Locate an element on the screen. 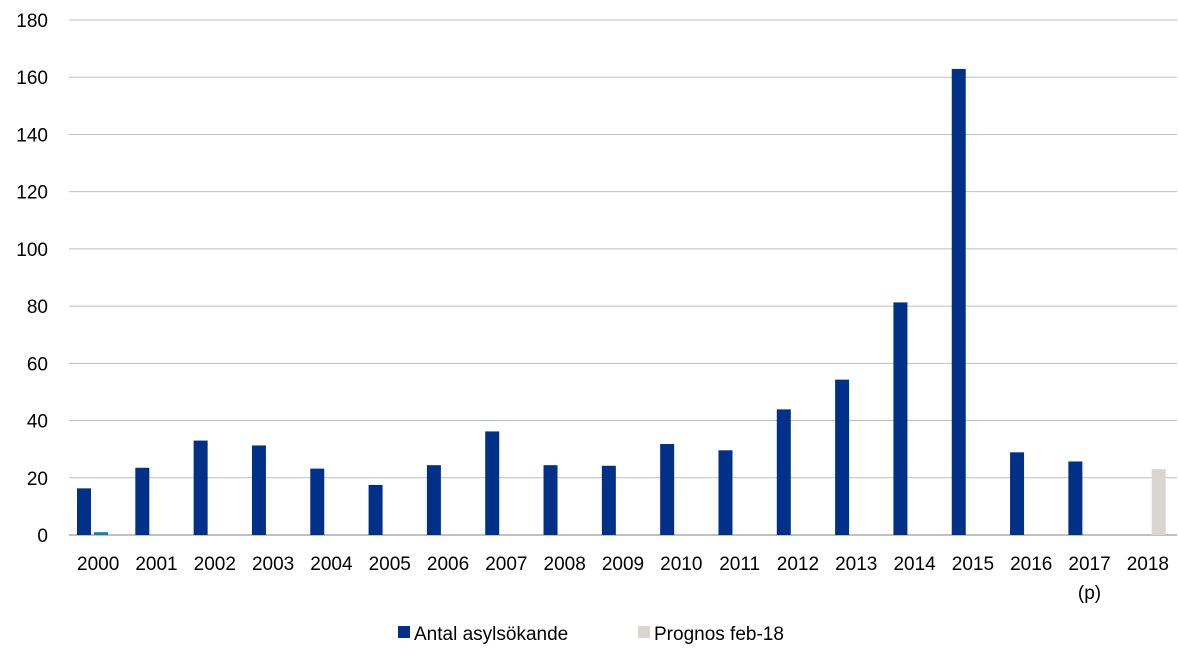  bar-antal-asylsokande-2008 is located at coordinates (550, 500).